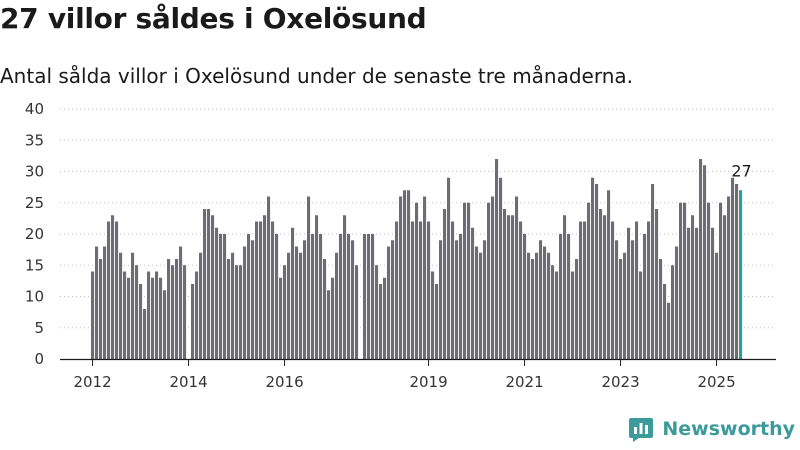 The image size is (800, 450). I want to click on x-tick-label: 2023, so click(620, 382).